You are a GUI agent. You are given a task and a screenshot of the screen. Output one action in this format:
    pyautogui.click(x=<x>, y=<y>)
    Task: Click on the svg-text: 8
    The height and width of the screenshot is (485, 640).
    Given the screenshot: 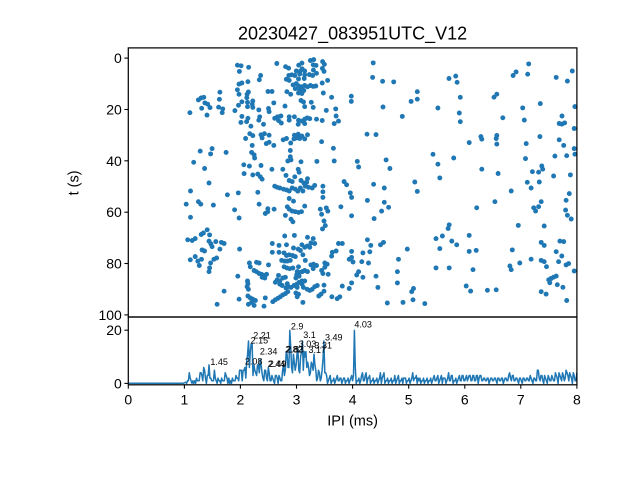 What is the action you would take?
    pyautogui.click(x=577, y=400)
    